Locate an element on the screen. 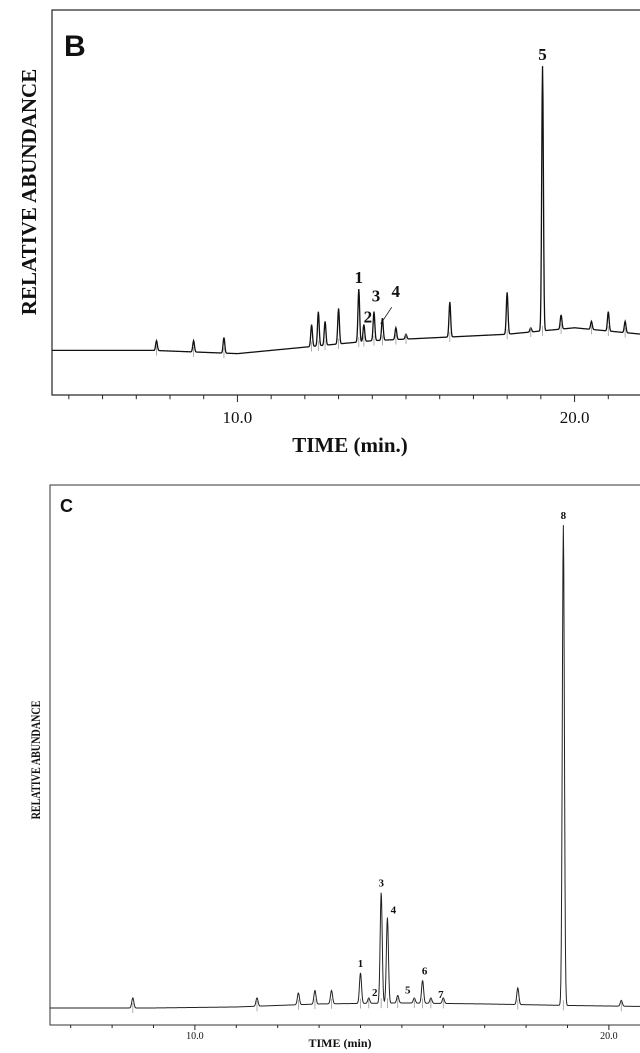 Image resolution: width=640 pixels, height=1053 pixels. peak-label-b: 1 is located at coordinates (359, 277).